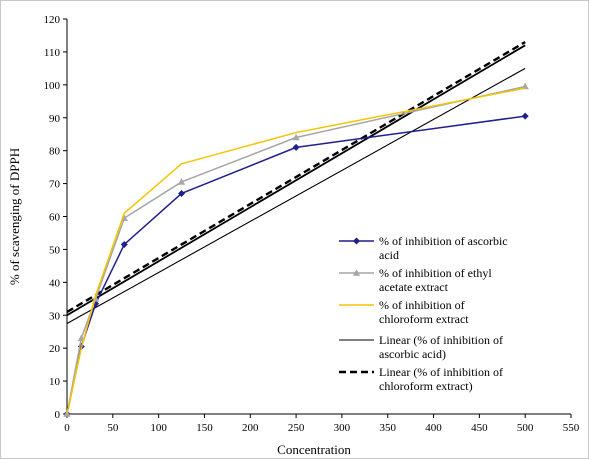 The image size is (589, 460). Describe the element at coordinates (204, 428) in the screenshot. I see `x-tick-label: 150` at that location.